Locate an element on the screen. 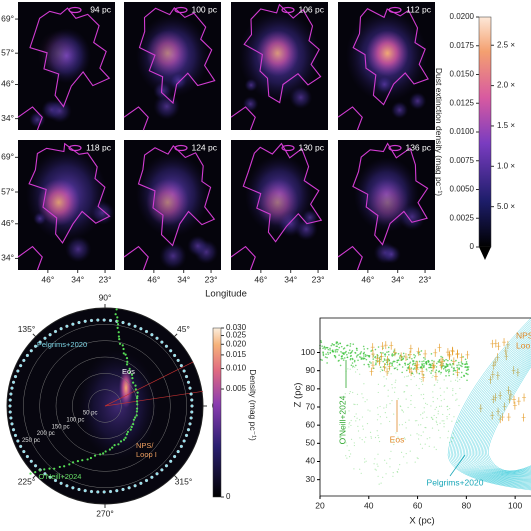 The image size is (531, 531). contour is located at coordinates (69, 193).